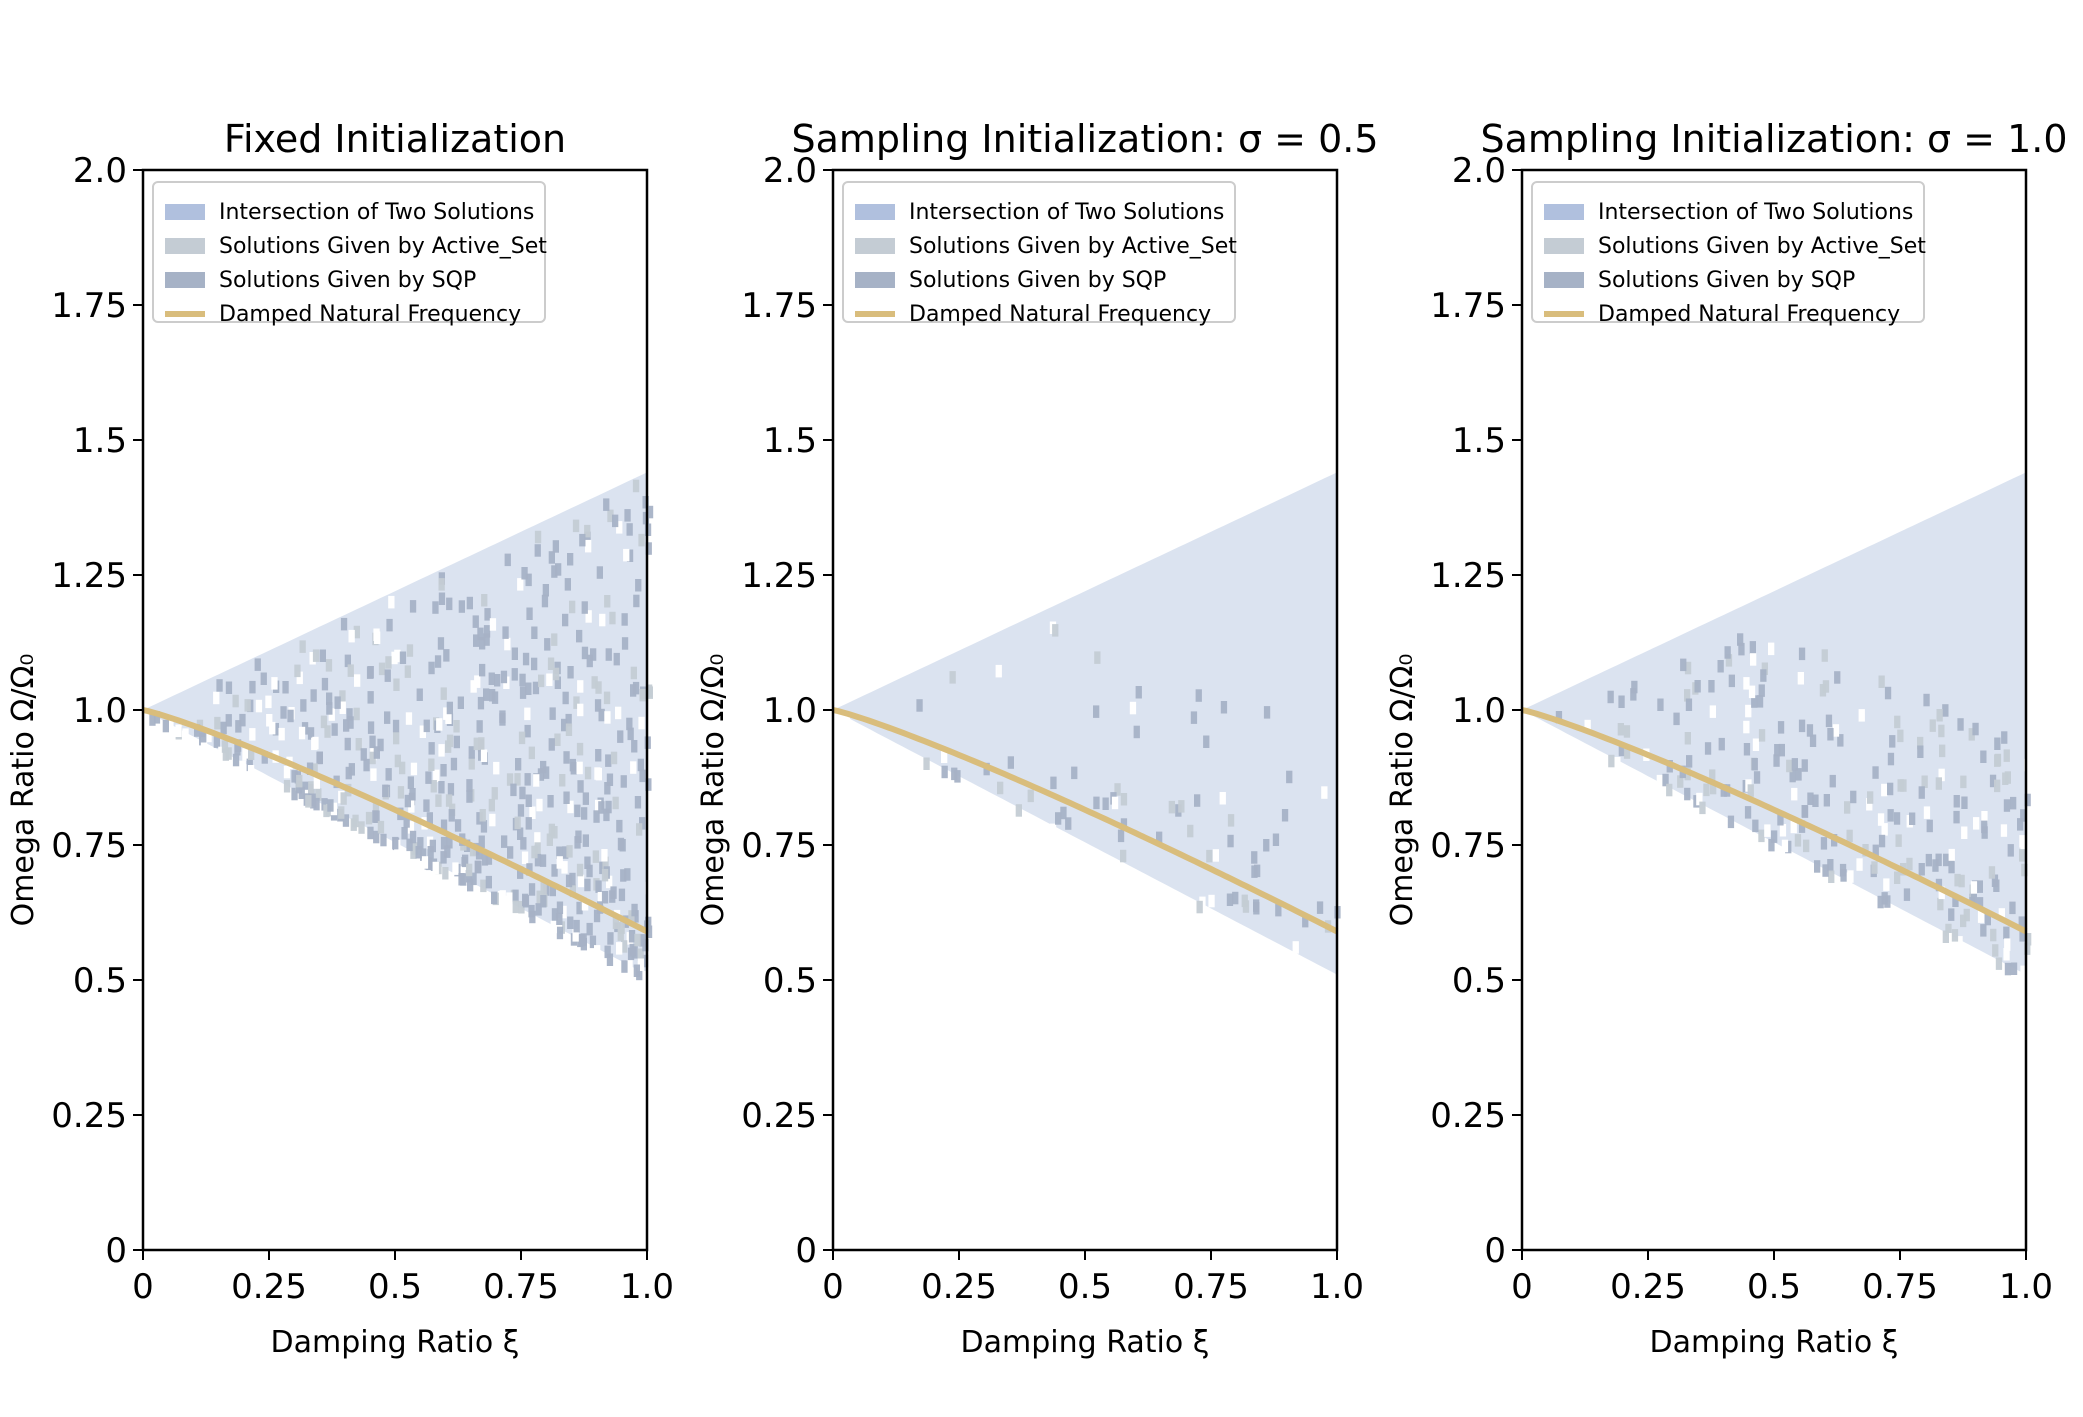 This screenshot has width=2083, height=1417. Describe the element at coordinates (100, 441) in the screenshot. I see `y-tick-label: 1.5` at that location.